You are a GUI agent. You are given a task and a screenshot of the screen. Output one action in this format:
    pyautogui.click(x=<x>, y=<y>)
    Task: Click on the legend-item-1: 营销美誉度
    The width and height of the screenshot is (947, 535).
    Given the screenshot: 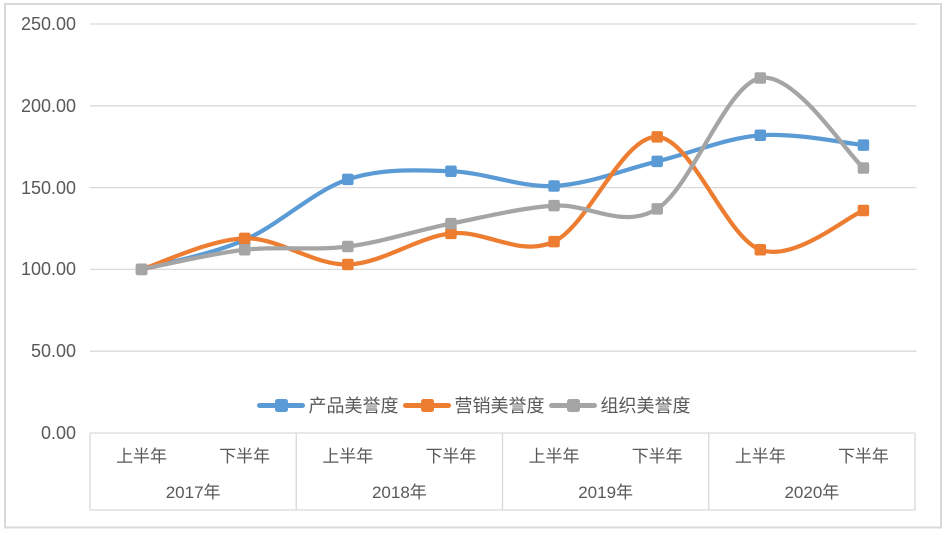 What is the action you would take?
    pyautogui.click(x=473, y=405)
    